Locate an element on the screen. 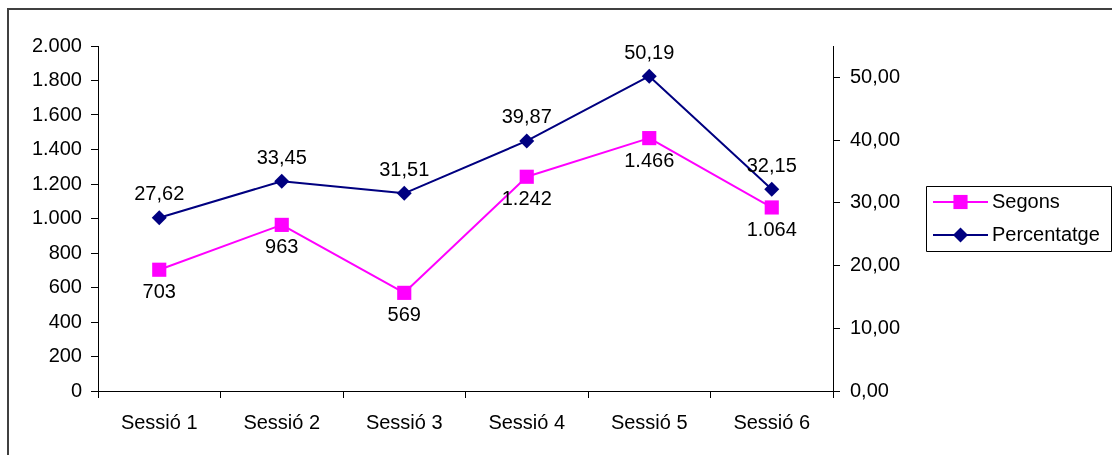  y-tick-label: 1.400 is located at coordinates (56, 148).